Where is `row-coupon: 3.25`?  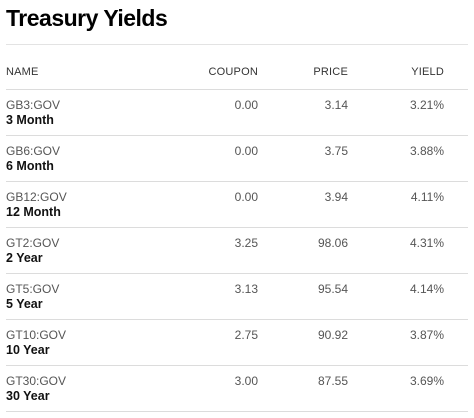 row-coupon: 3.25 is located at coordinates (246, 243).